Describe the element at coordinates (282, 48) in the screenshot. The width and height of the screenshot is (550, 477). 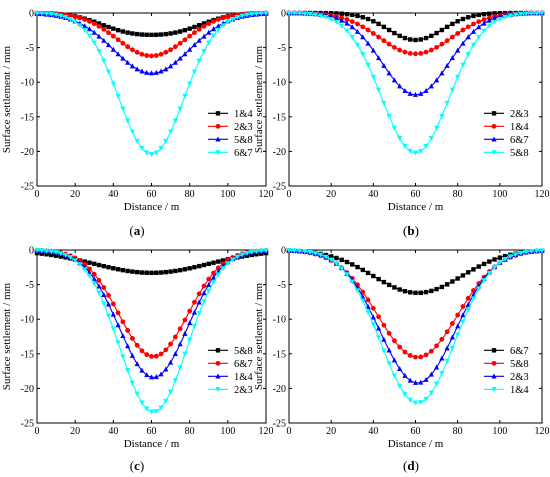
I see `y-tick-label: -5` at that location.